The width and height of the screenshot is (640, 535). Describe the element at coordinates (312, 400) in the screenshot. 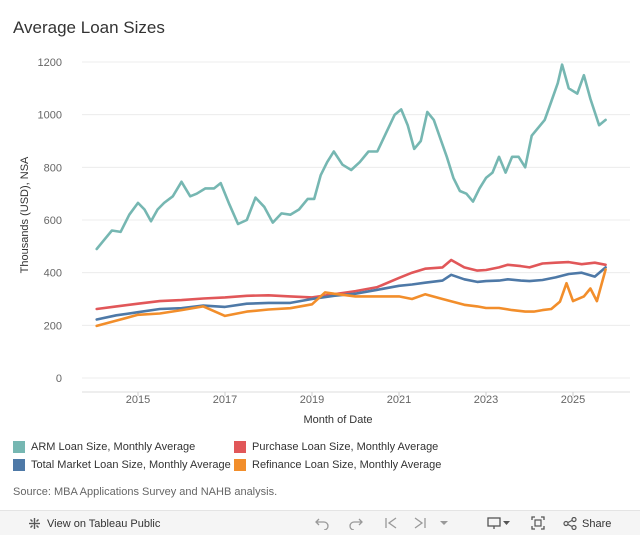

I see `x-tick-label: 2019` at that location.